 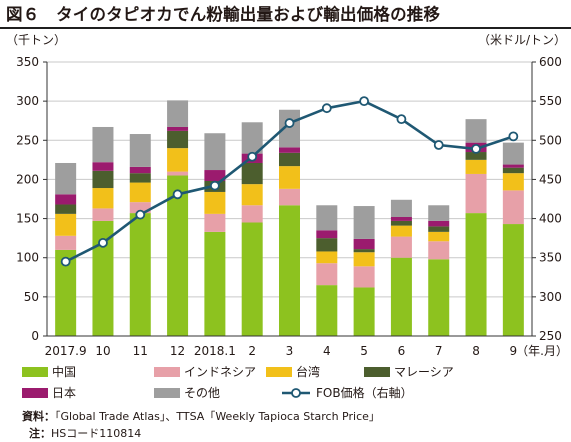 I want to click on x-tick-label: 3, so click(x=290, y=351).